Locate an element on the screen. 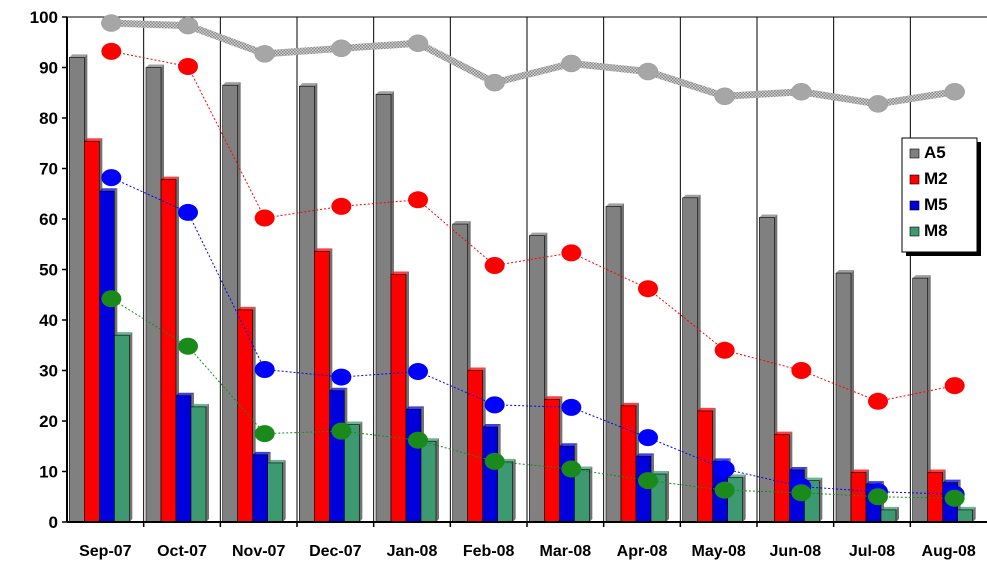 The width and height of the screenshot is (987, 565). legend-label: M2 is located at coordinates (936, 178).